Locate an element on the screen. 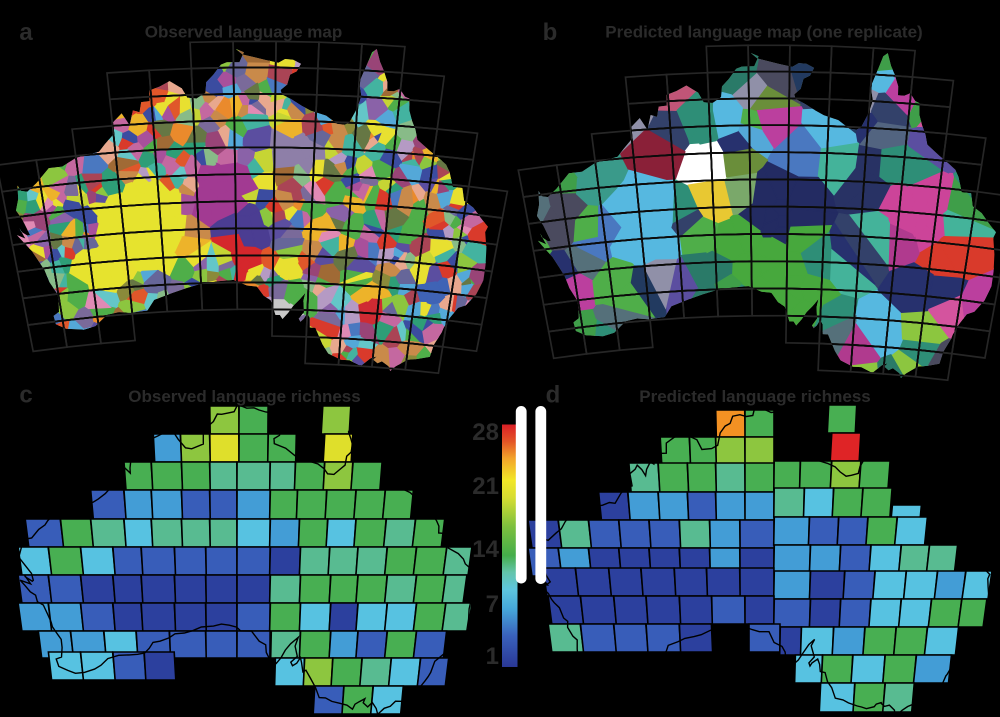  svg-text: 14 is located at coordinates (485, 549).